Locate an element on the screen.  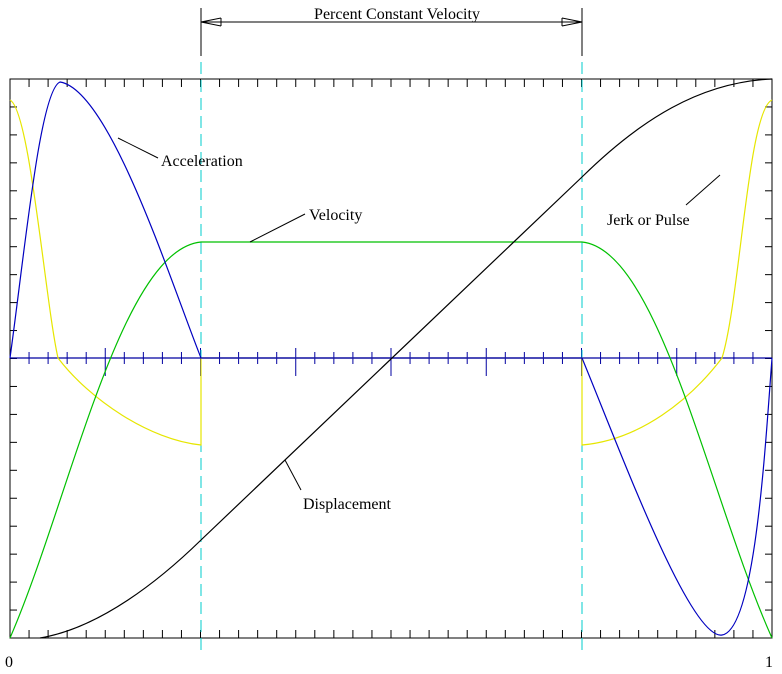
dimension-line is located at coordinates (391, 32).